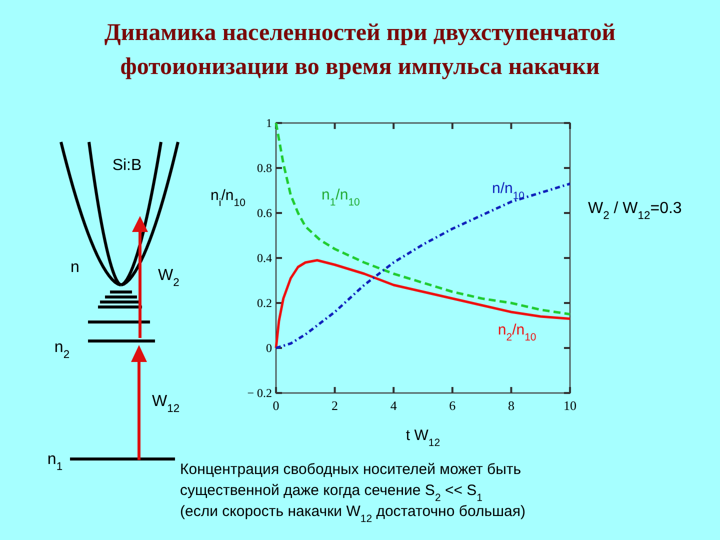 This screenshot has height=540, width=720. What do you see at coordinates (166, 404) in the screenshot?
I see `text: W$_{12}$` at bounding box center [166, 404].